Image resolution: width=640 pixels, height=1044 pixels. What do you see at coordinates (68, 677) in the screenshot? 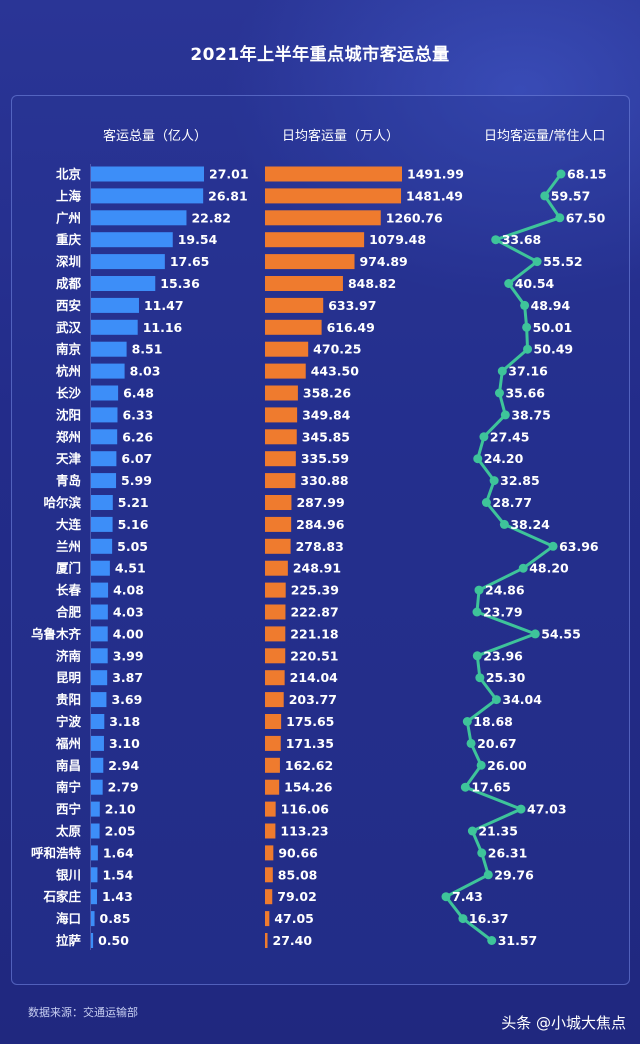
I see `city-label: 昆明` at bounding box center [68, 677].